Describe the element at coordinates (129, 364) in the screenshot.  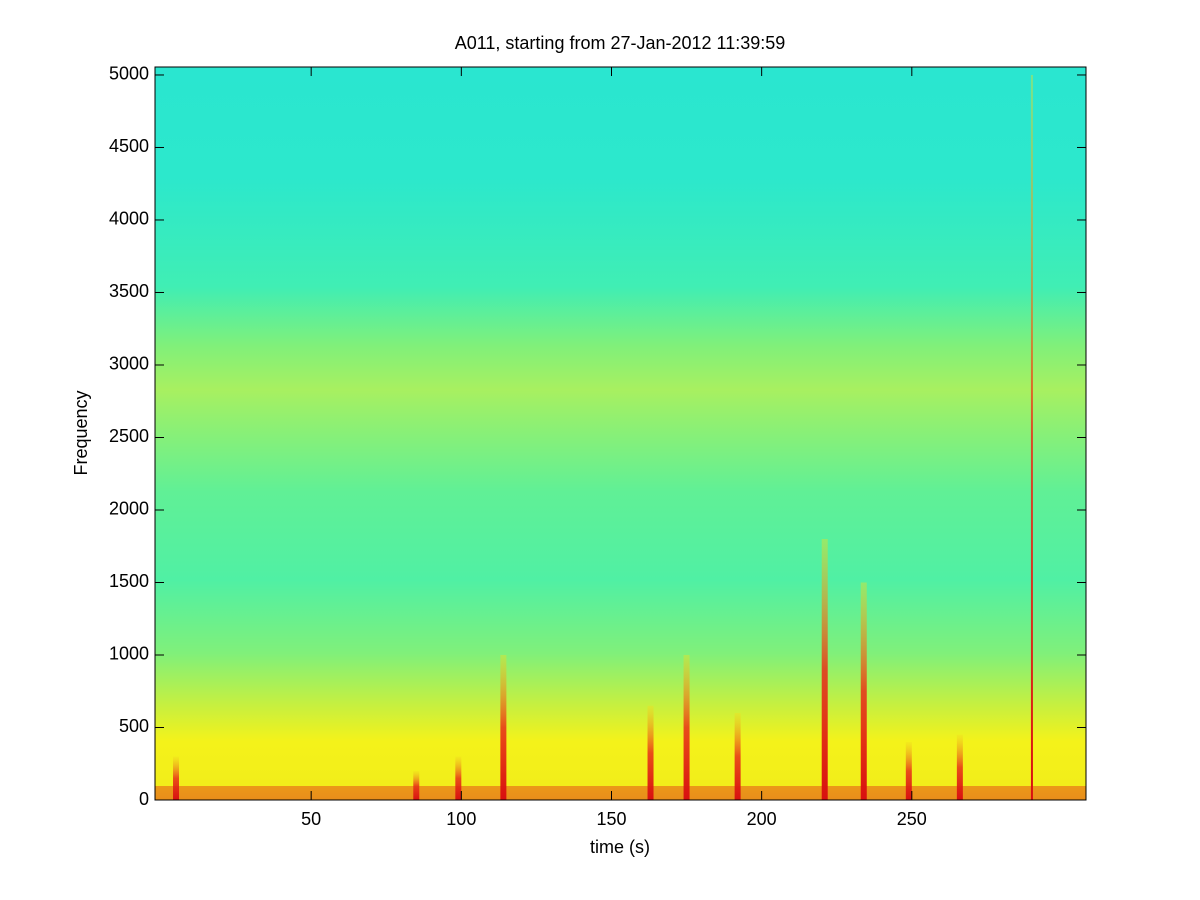
I see `y-tick-label: 3000` at that location.